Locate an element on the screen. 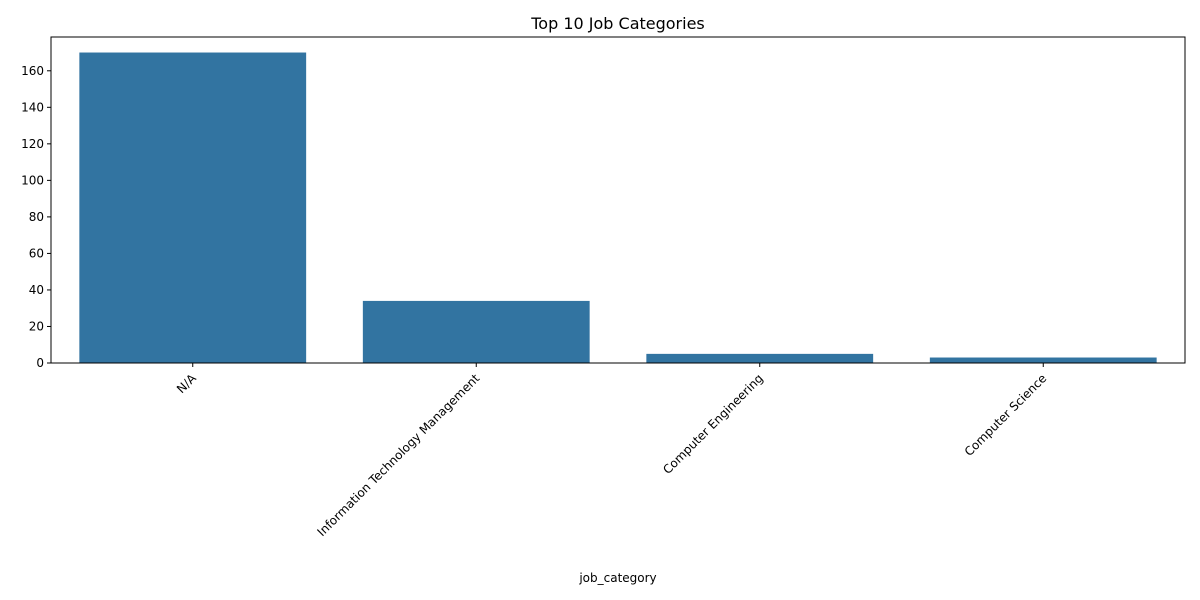 The width and height of the screenshot is (1200, 600). y-tick-label-7: 140 is located at coordinates (32, 107).